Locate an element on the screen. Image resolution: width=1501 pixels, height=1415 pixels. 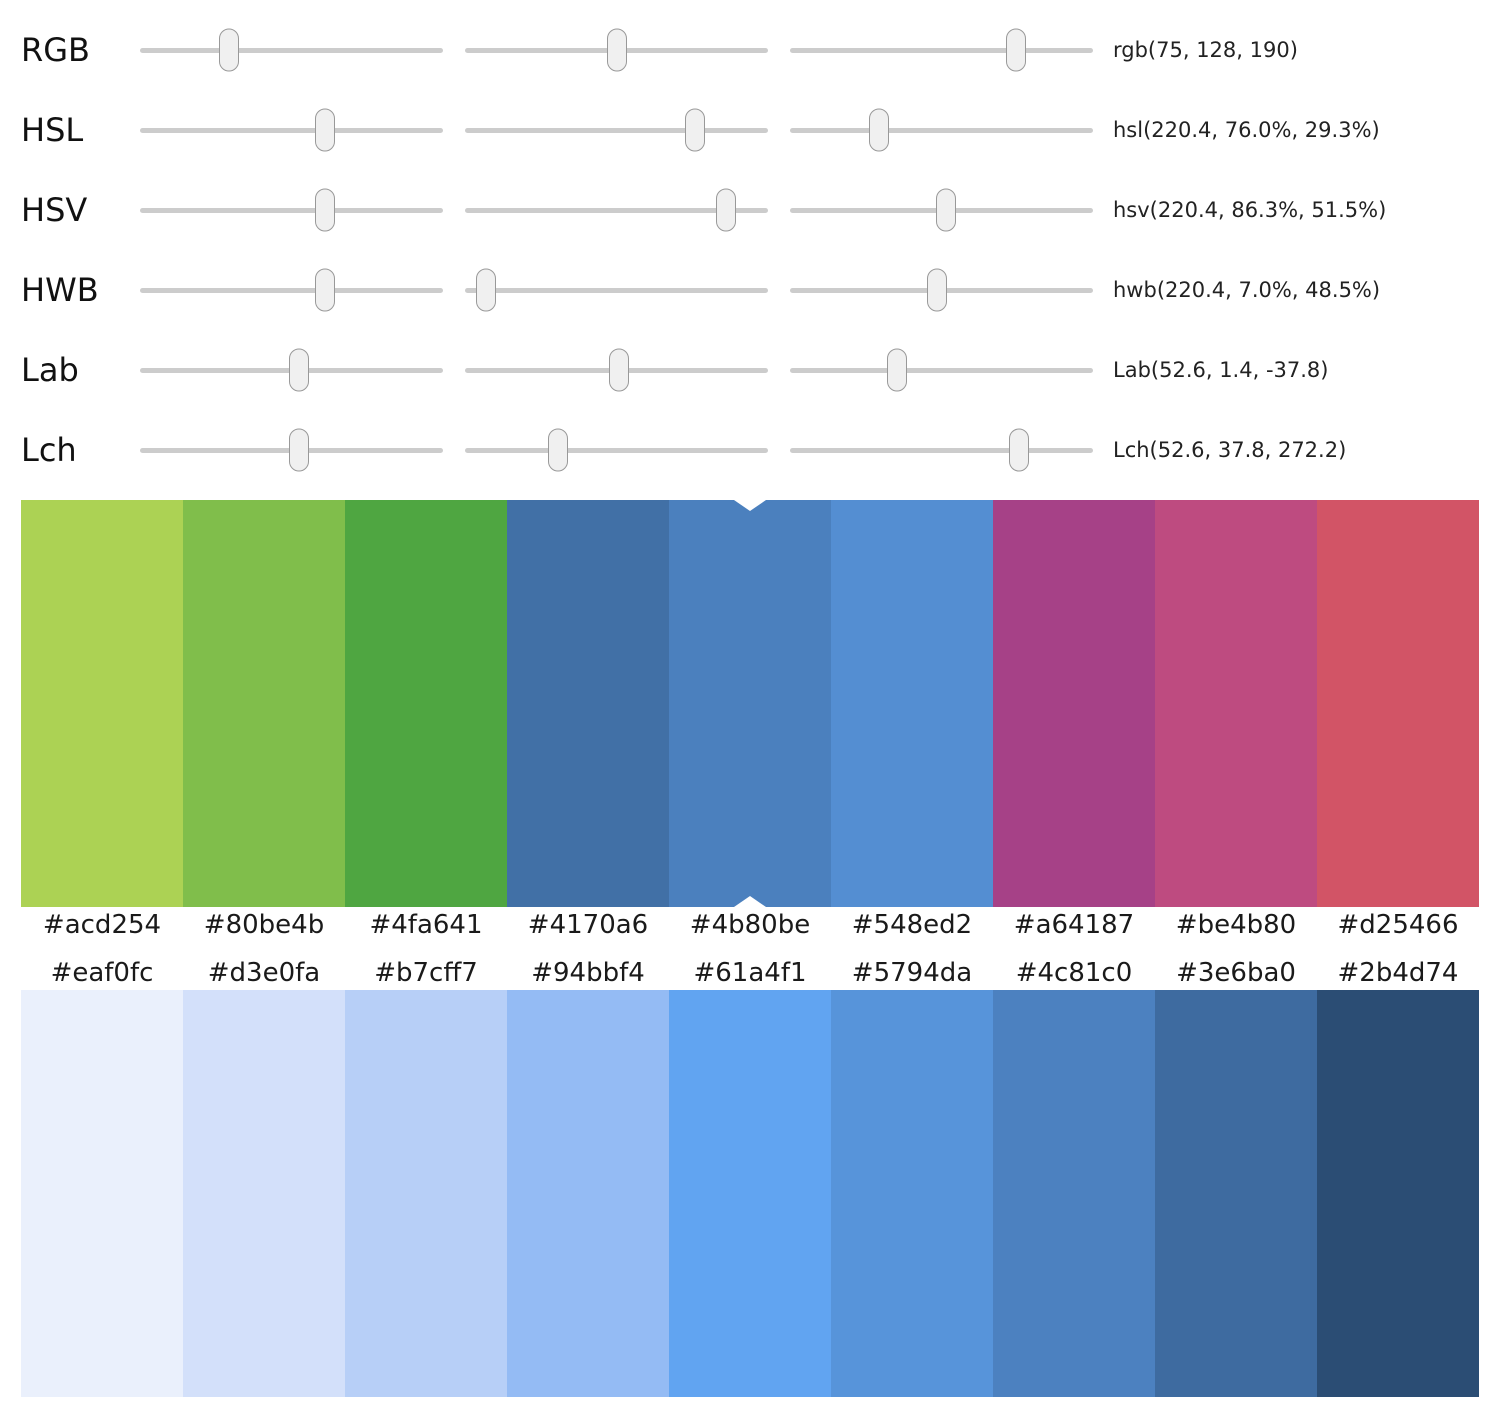
hex-label: #80be4b is located at coordinates (264, 925).